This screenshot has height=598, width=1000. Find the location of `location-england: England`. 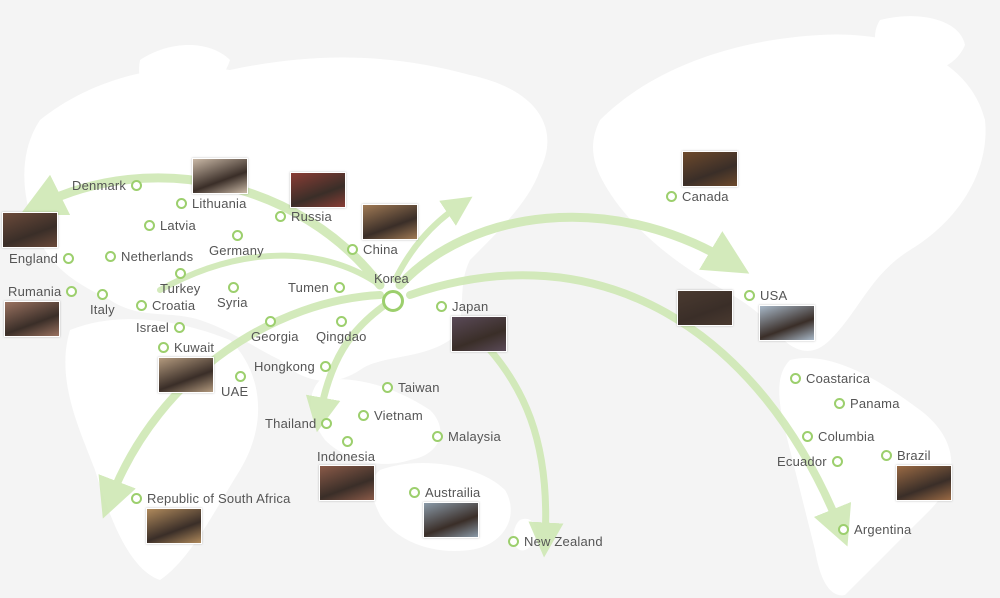

location-england: England is located at coordinates (42, 258).